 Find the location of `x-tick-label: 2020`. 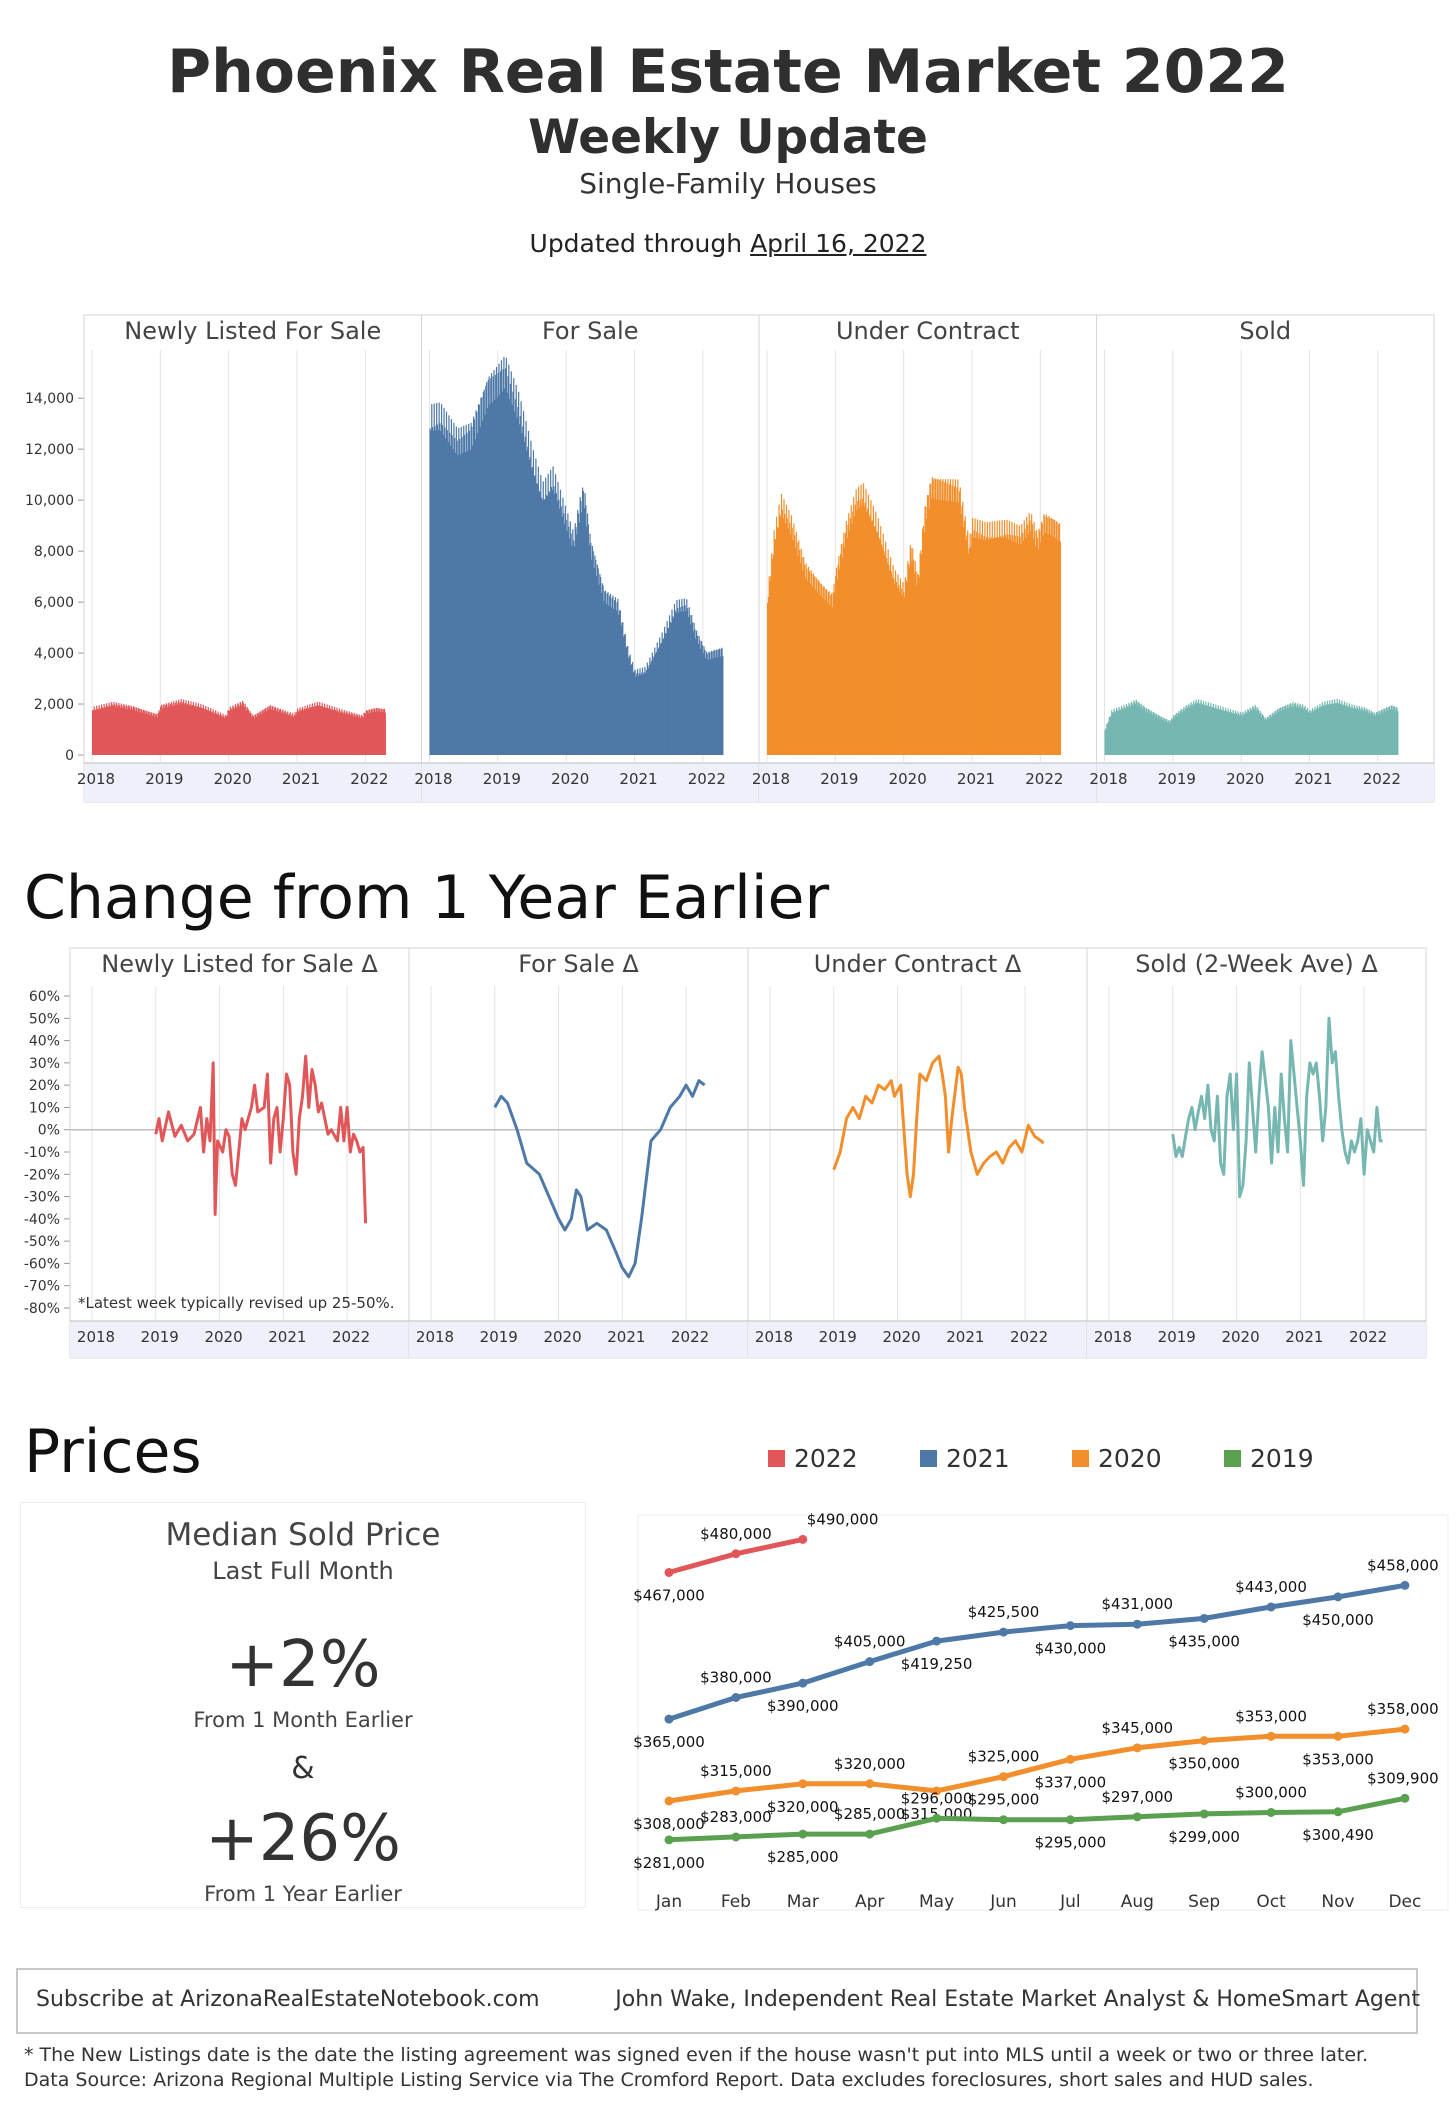

x-tick-label: 2020 is located at coordinates (901, 1337).